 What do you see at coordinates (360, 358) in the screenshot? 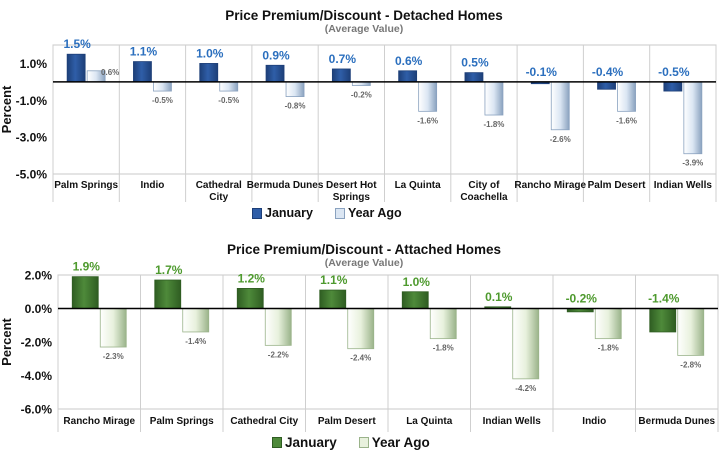
I see `data-label-year-ago: -2.4%` at bounding box center [360, 358].